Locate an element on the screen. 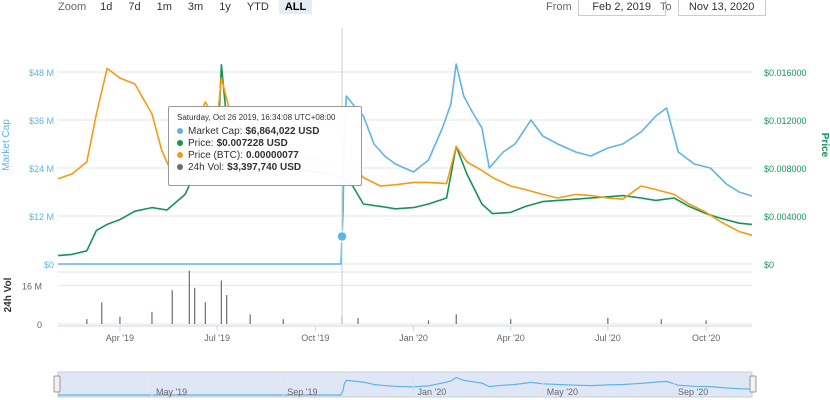 This screenshot has width=830, height=400. x-tick-label: Jul '20 is located at coordinates (608, 338).